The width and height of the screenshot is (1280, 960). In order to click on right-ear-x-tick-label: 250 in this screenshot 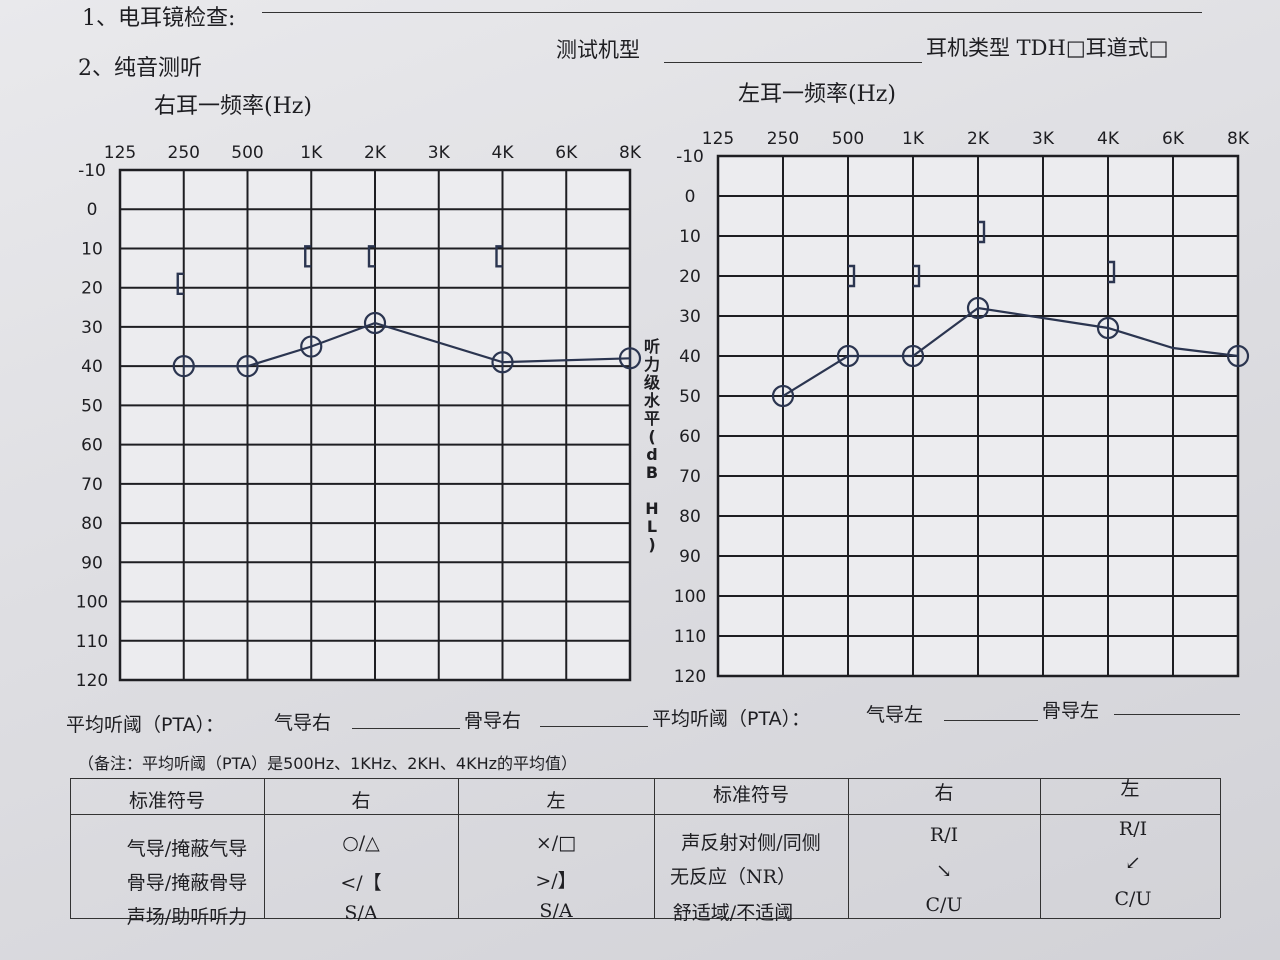, I will do `click(184, 153)`.